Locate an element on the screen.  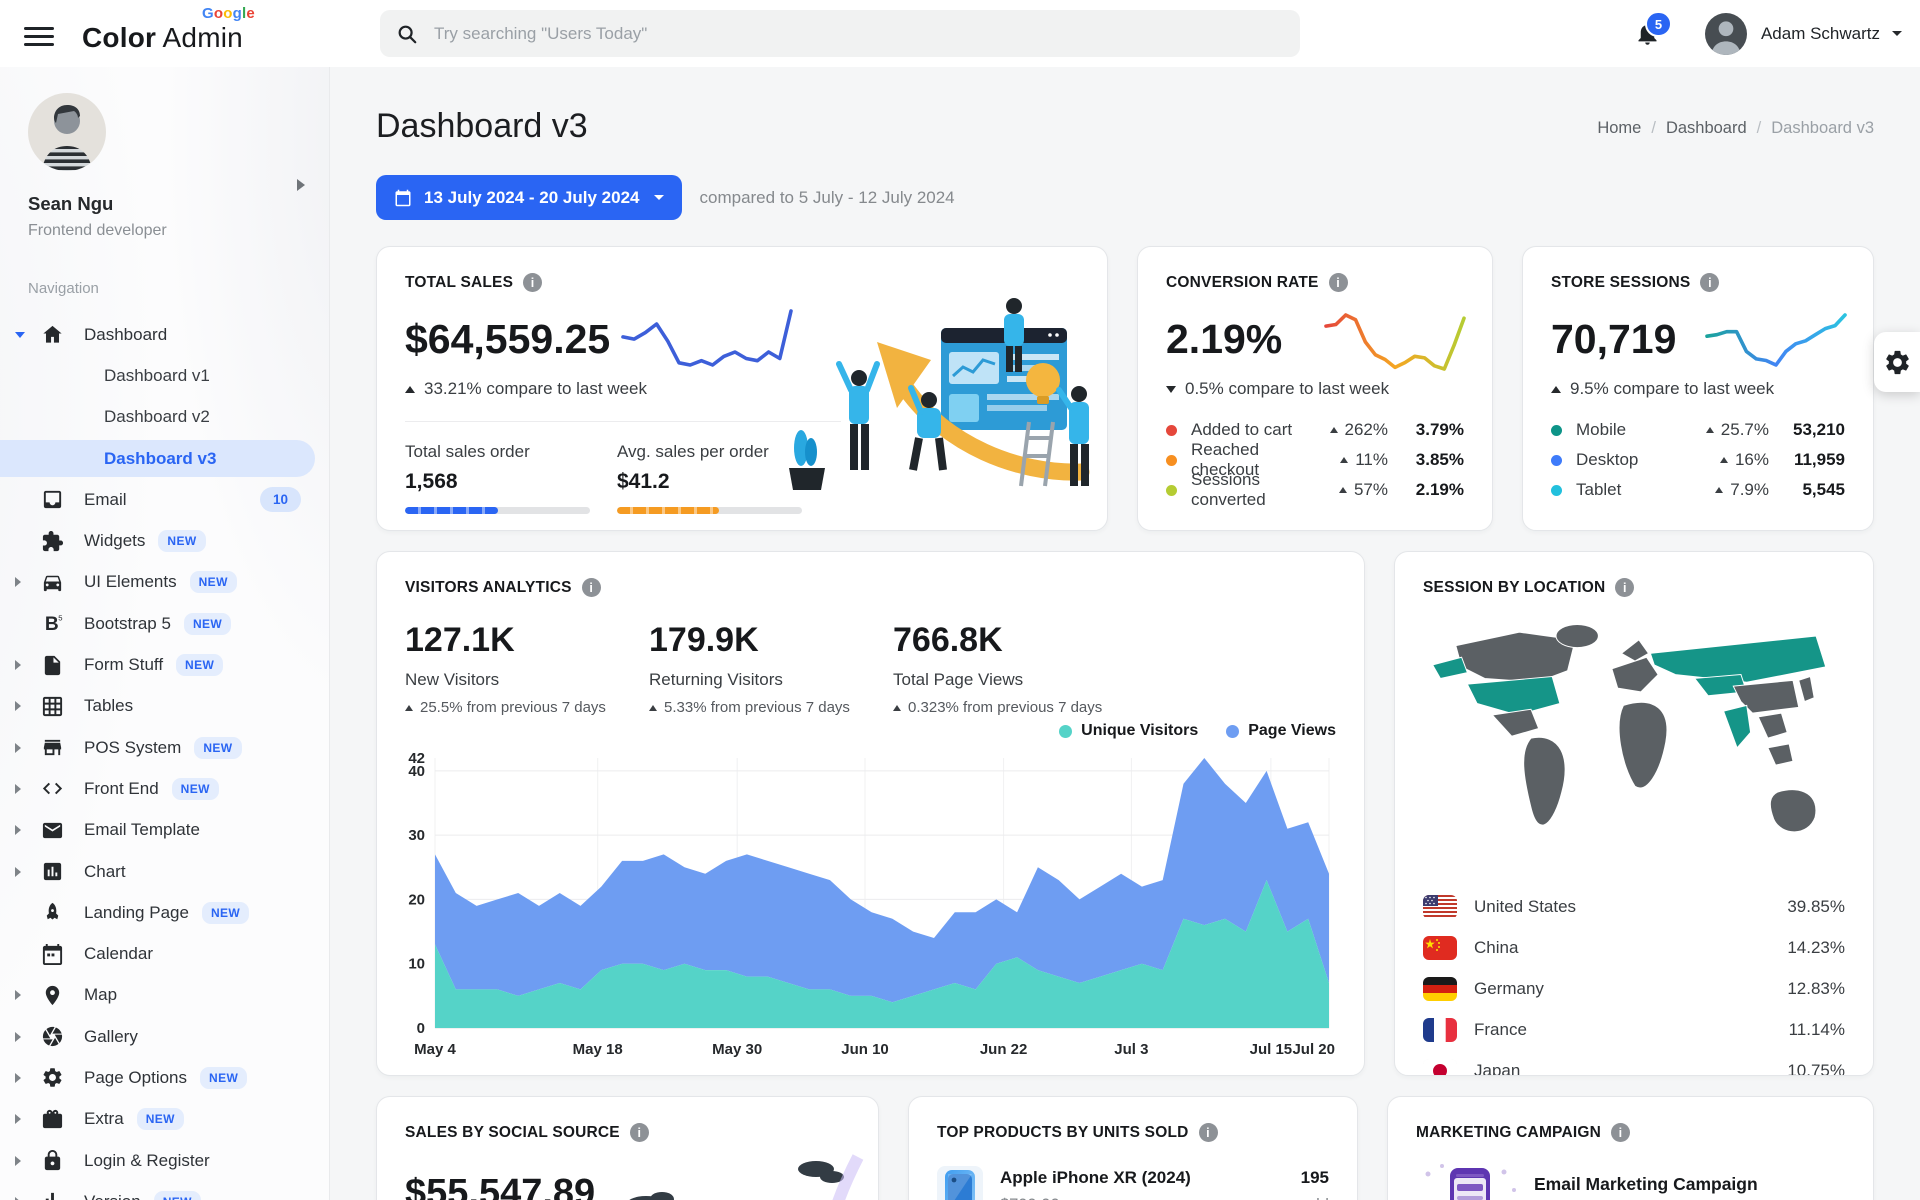
notifications-button: 5 is located at coordinates (1653, 29).